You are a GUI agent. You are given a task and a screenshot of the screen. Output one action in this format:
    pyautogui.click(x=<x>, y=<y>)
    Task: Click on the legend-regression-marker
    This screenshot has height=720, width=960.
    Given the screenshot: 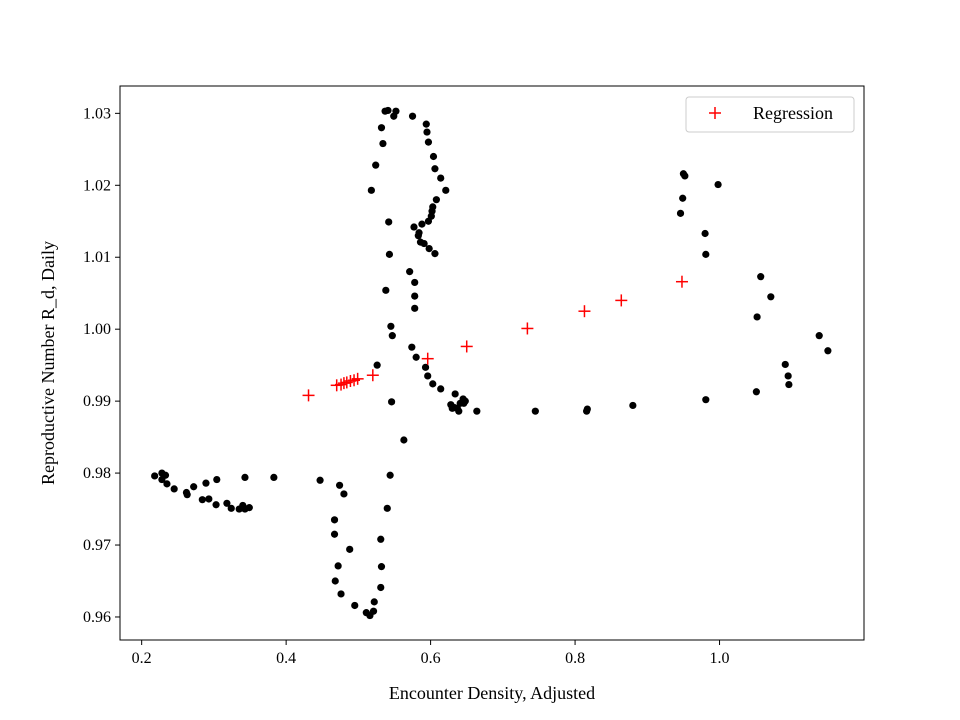 What is the action you would take?
    pyautogui.click(x=715, y=113)
    